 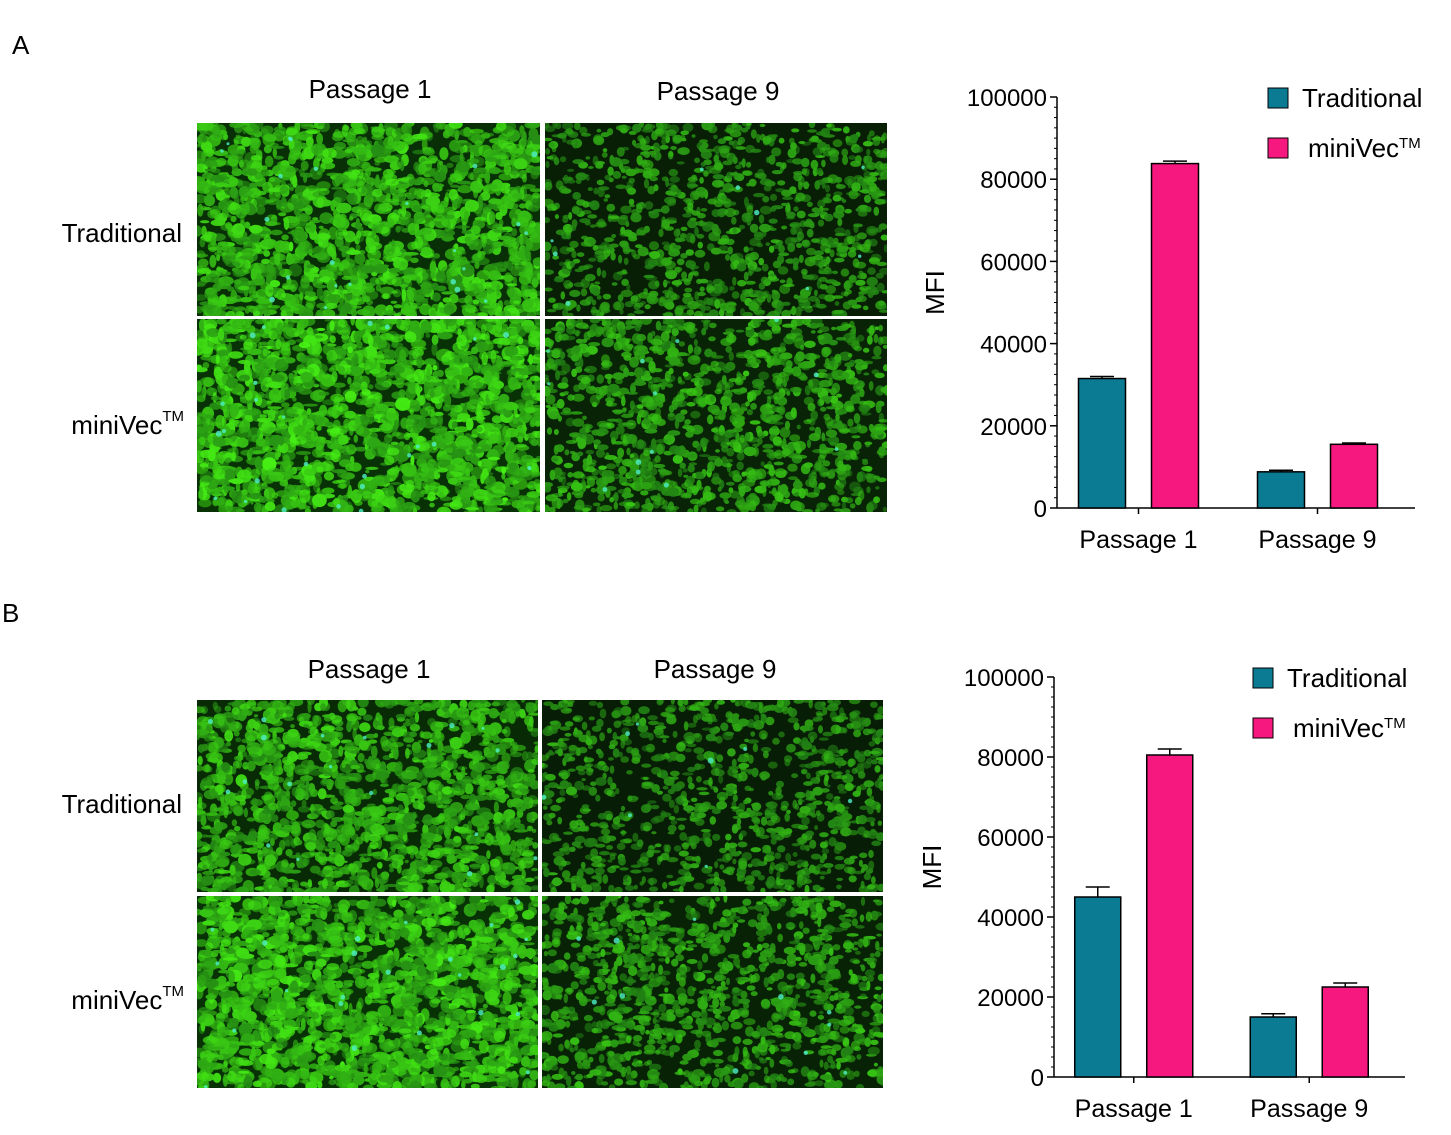 I want to click on micrograph-b-minivec-p1, so click(x=367, y=992).